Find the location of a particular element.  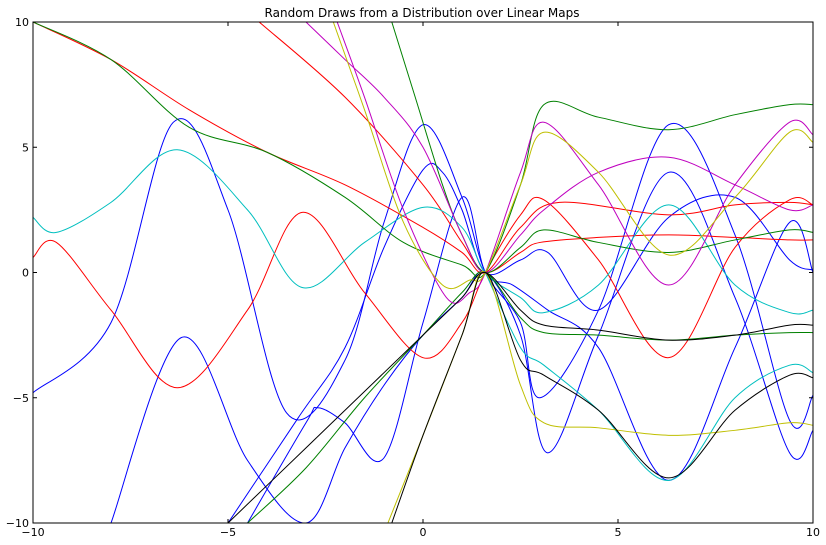

y-tick-label: 0 is located at coordinates (25, 273).